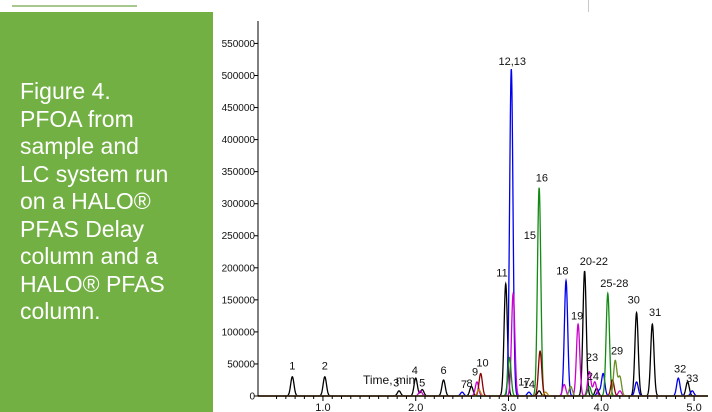  I want to click on x-tick-label: 3.0, so click(508, 407).